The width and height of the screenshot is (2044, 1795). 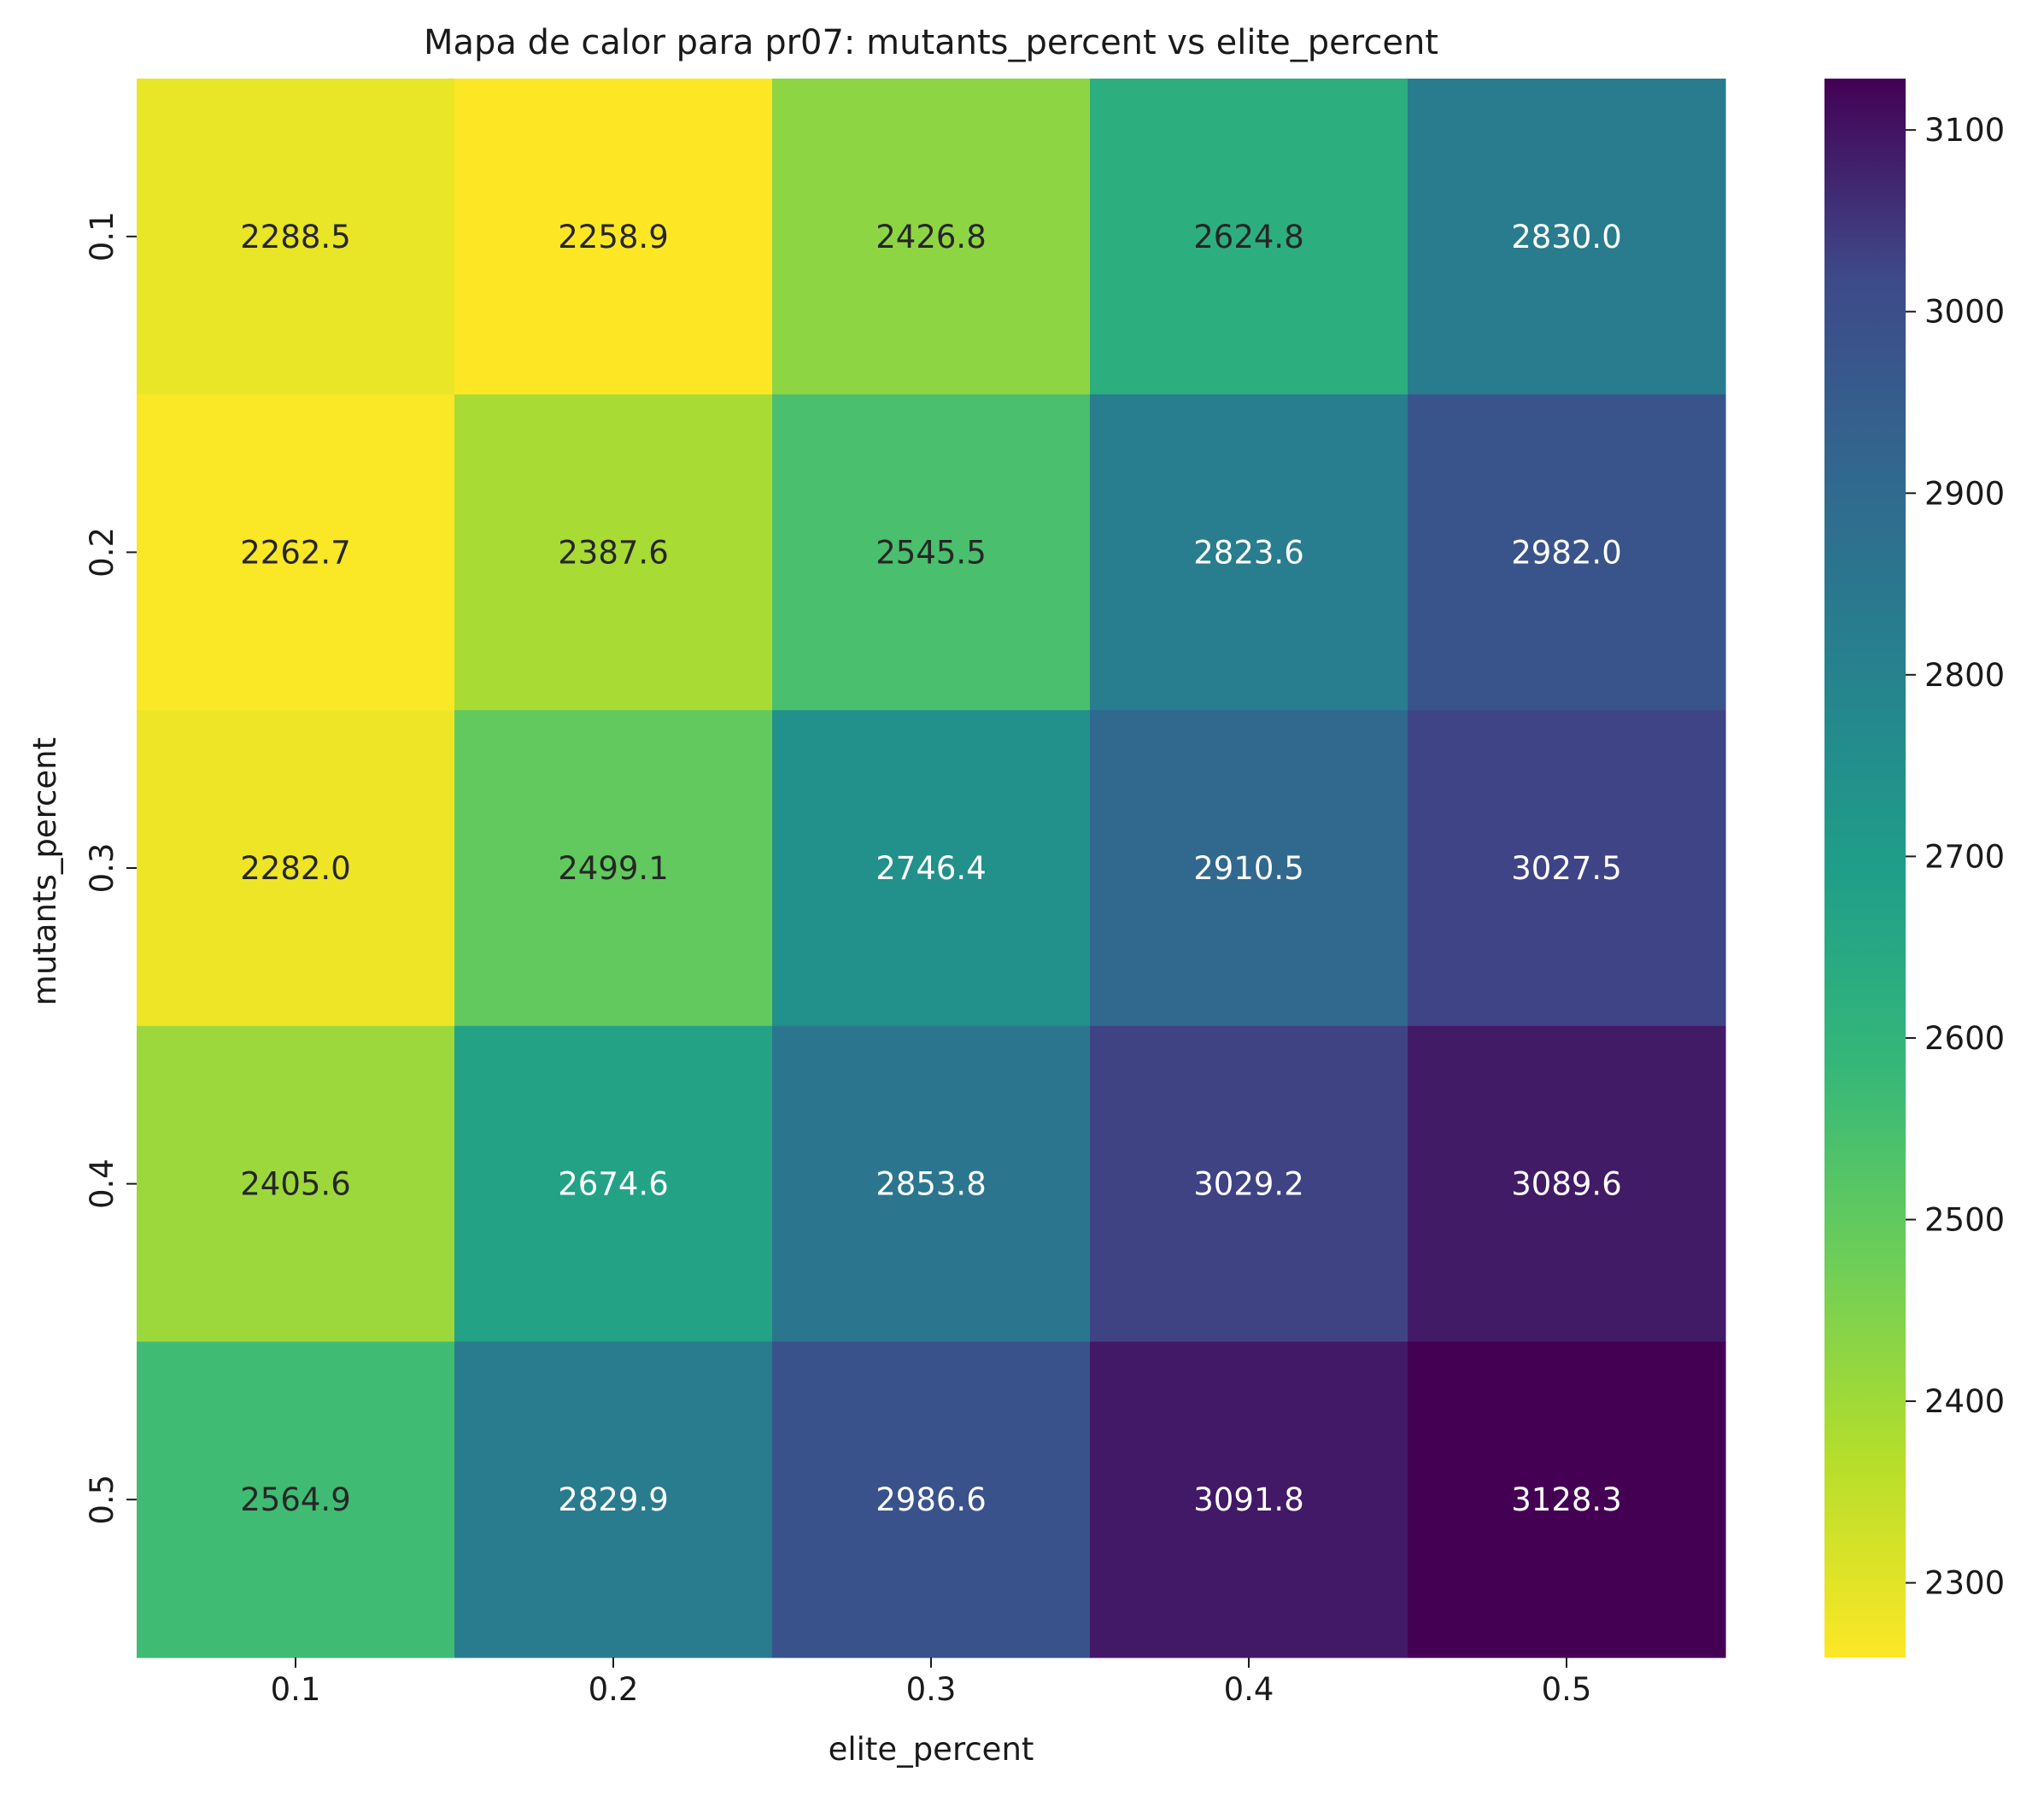 I want to click on cell-value-label: 2829.9, so click(x=613, y=1499).